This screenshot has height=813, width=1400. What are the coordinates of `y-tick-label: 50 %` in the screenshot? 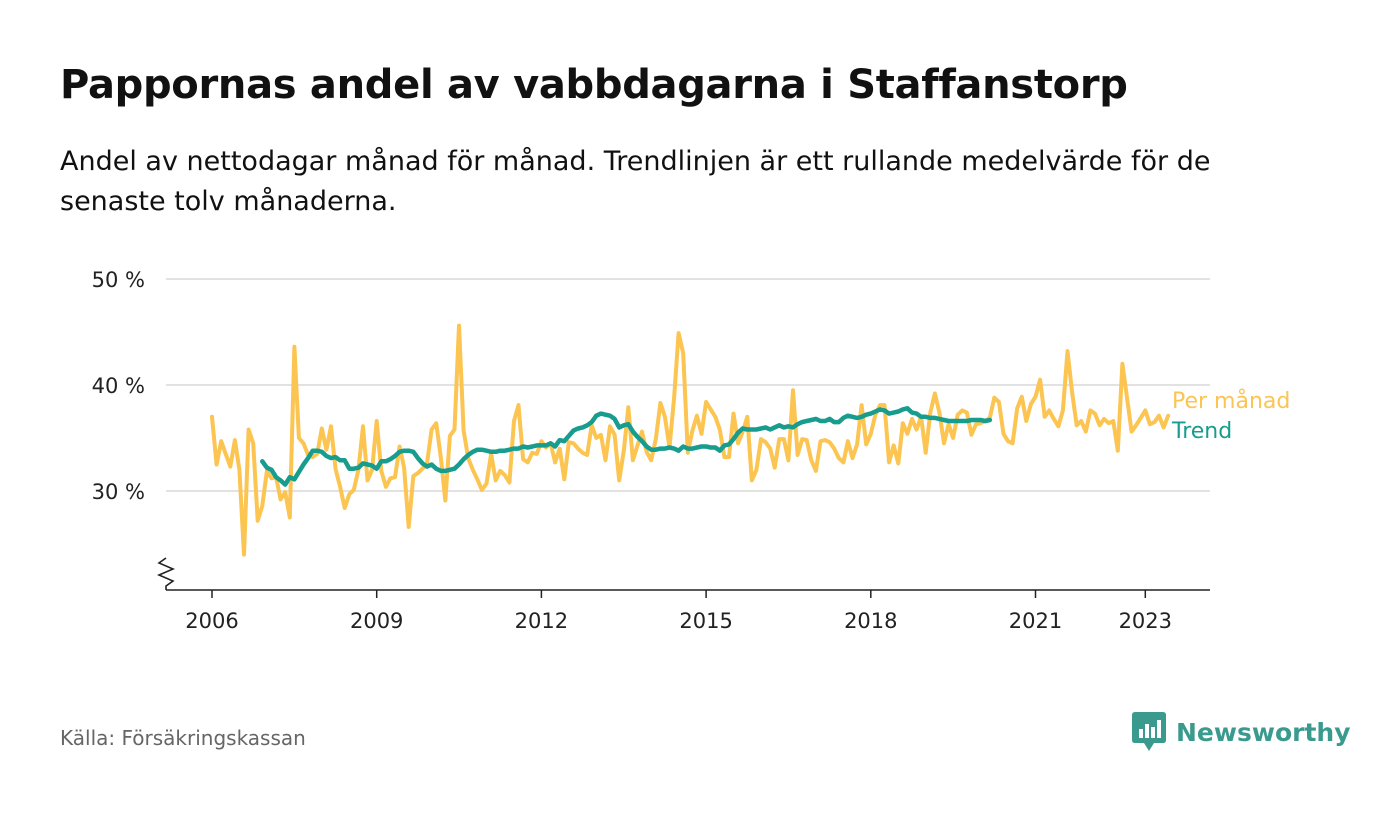 It's located at (118, 280).